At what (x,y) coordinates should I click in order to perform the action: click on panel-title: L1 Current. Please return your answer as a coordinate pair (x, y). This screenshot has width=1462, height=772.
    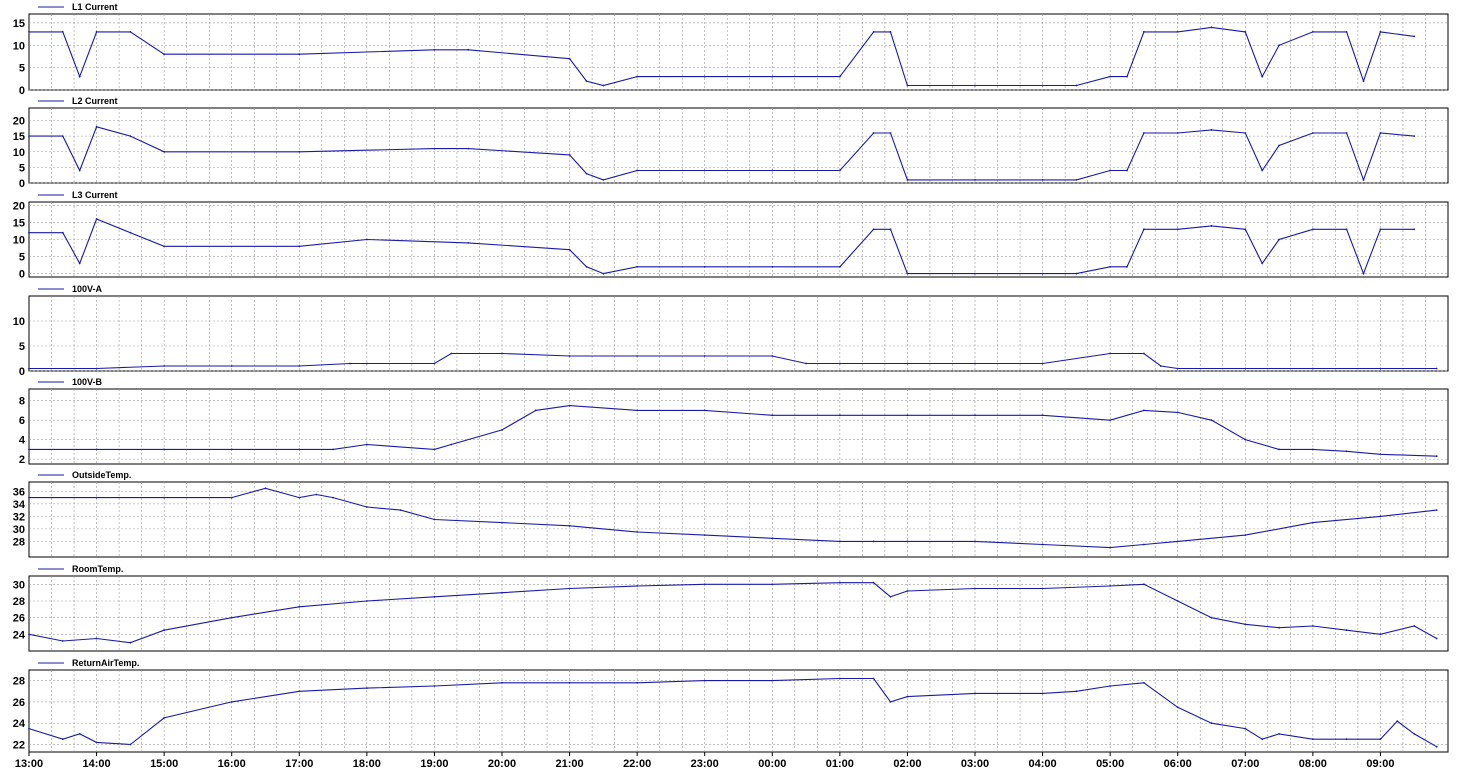
    Looking at the image, I should click on (95, 7).